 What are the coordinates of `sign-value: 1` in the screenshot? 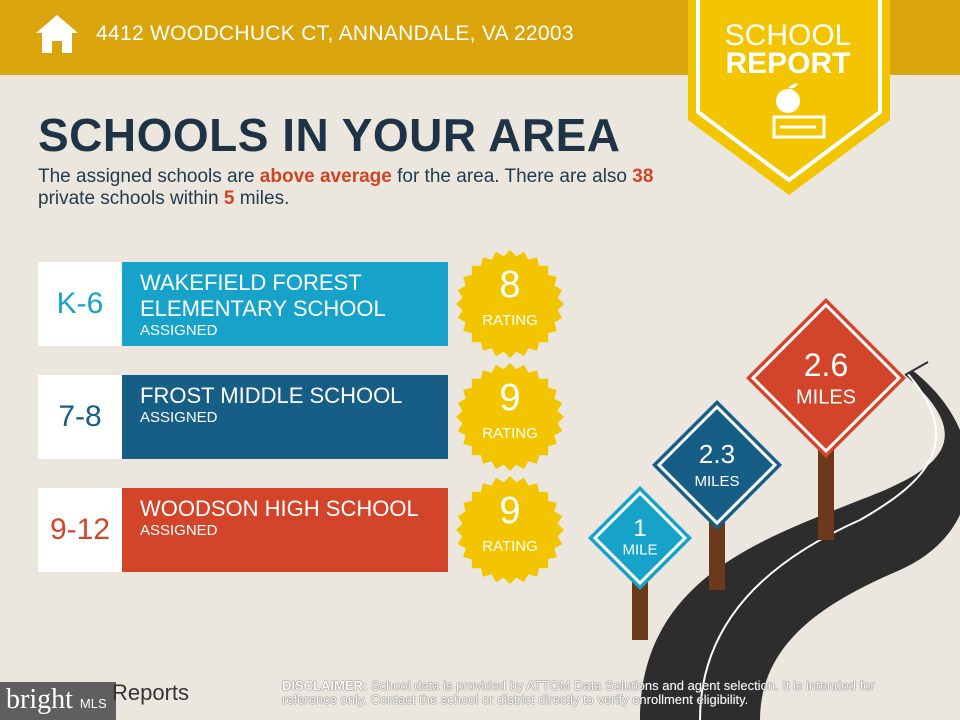 It's located at (639, 528).